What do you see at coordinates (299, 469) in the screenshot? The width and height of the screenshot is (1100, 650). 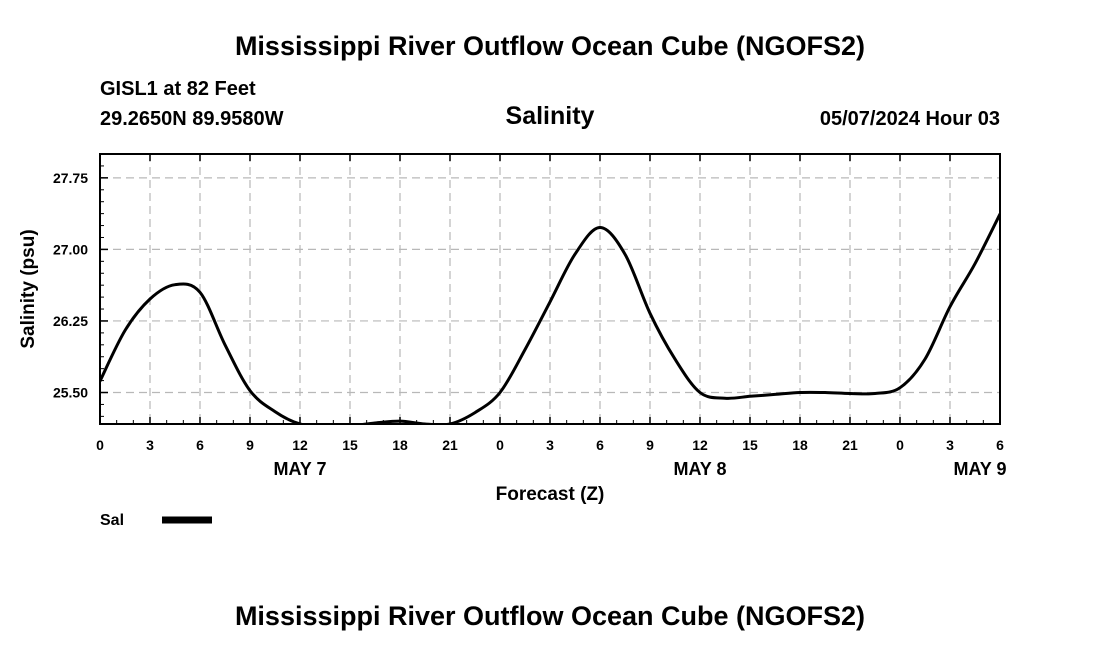 I see `day-label: MAY 7` at bounding box center [299, 469].